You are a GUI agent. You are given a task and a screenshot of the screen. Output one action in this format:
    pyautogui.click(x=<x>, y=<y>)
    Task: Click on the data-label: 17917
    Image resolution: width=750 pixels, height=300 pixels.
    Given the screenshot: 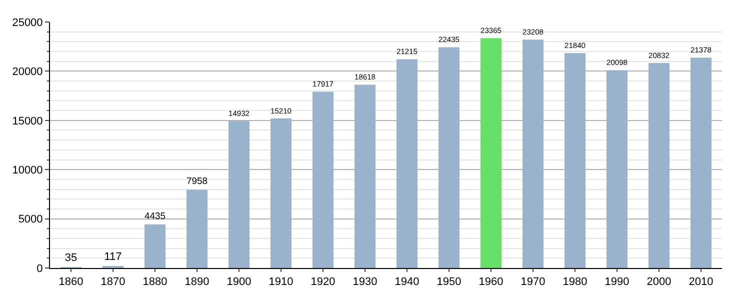 What is the action you would take?
    pyautogui.click(x=323, y=84)
    